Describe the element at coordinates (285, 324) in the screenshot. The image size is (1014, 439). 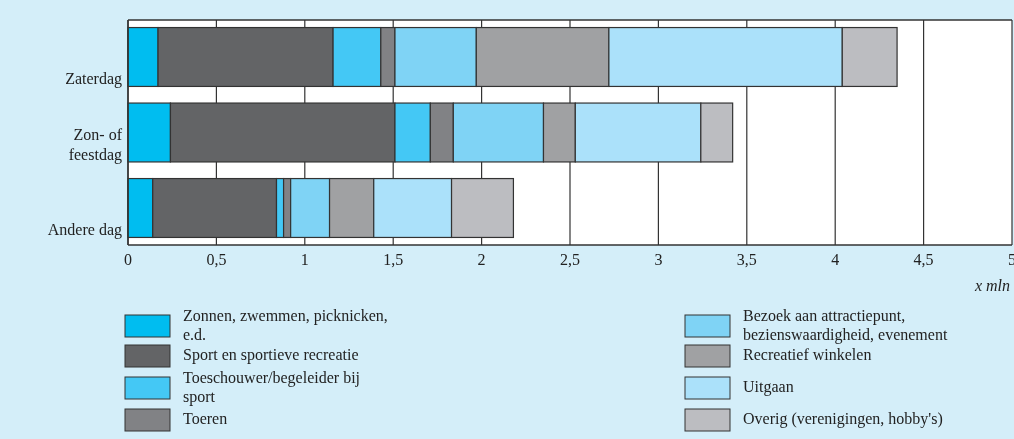
I see `legend-label: Zonnen, zwemmen, picknicken, e.d.` at that location.